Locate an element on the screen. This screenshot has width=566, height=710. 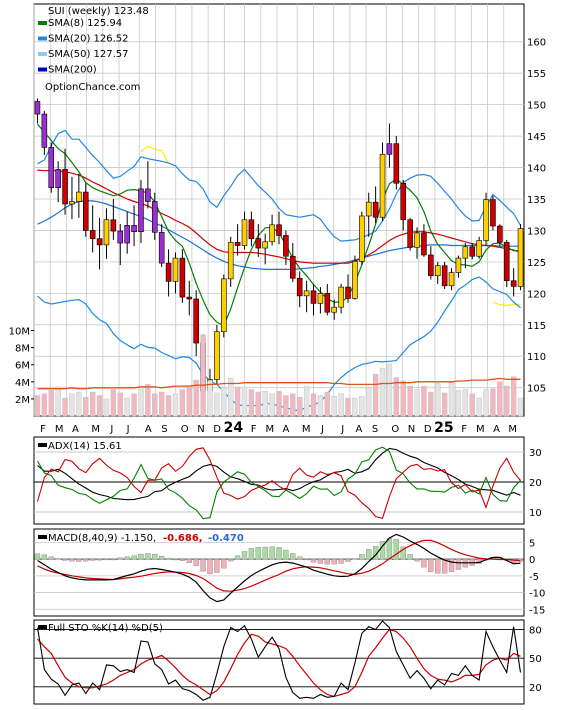
x-tick-label: O is located at coordinates (185, 429).